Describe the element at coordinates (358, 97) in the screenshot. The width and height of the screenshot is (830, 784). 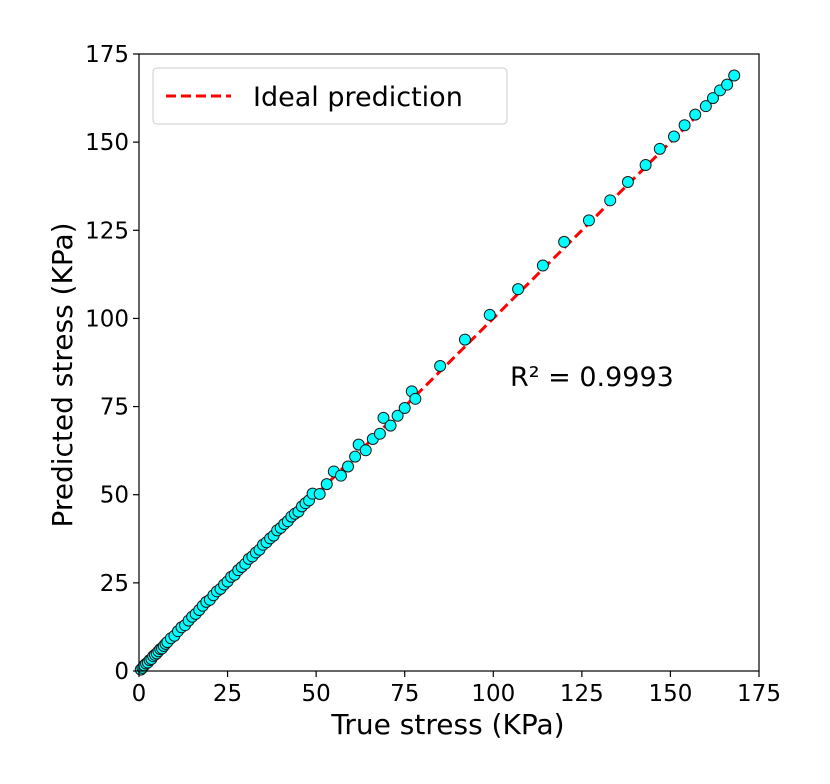
I see `legend-label: Ideal prediction` at that location.